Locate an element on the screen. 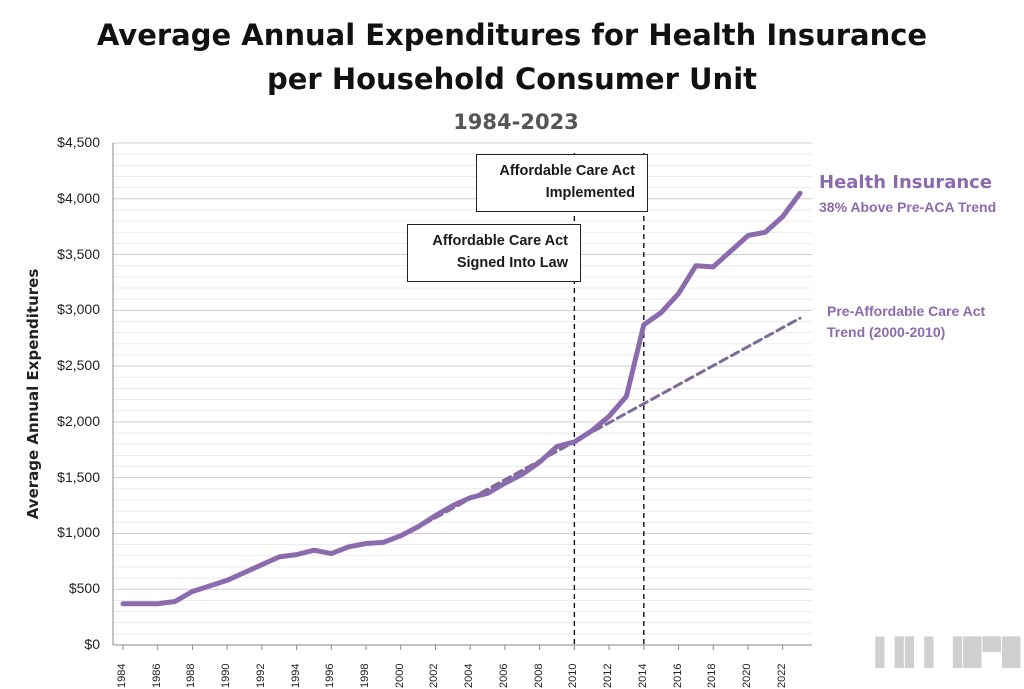 This screenshot has height=689, width=1024. y-tick-label: $500 is located at coordinates (84, 588).